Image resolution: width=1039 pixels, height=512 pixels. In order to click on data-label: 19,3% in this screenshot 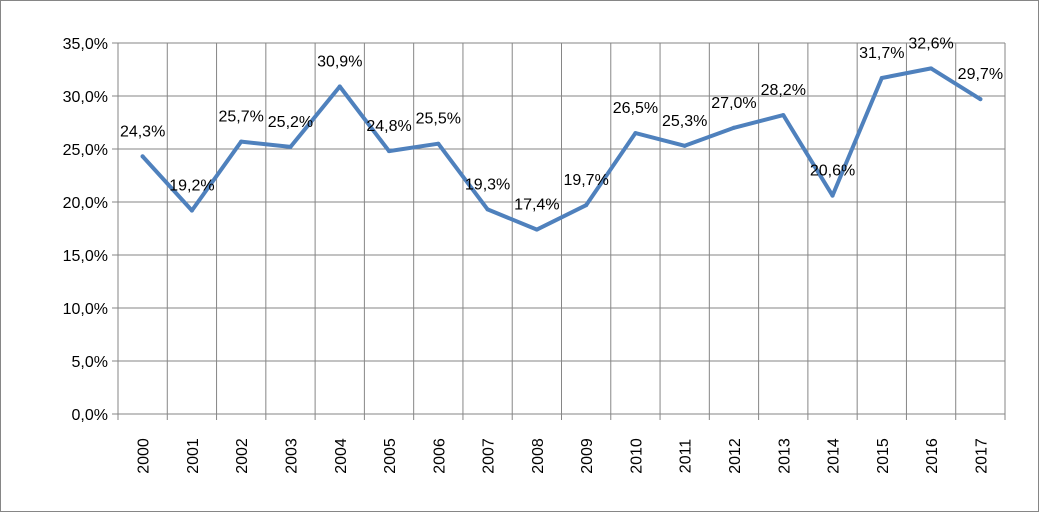, I will do `click(487, 184)`.